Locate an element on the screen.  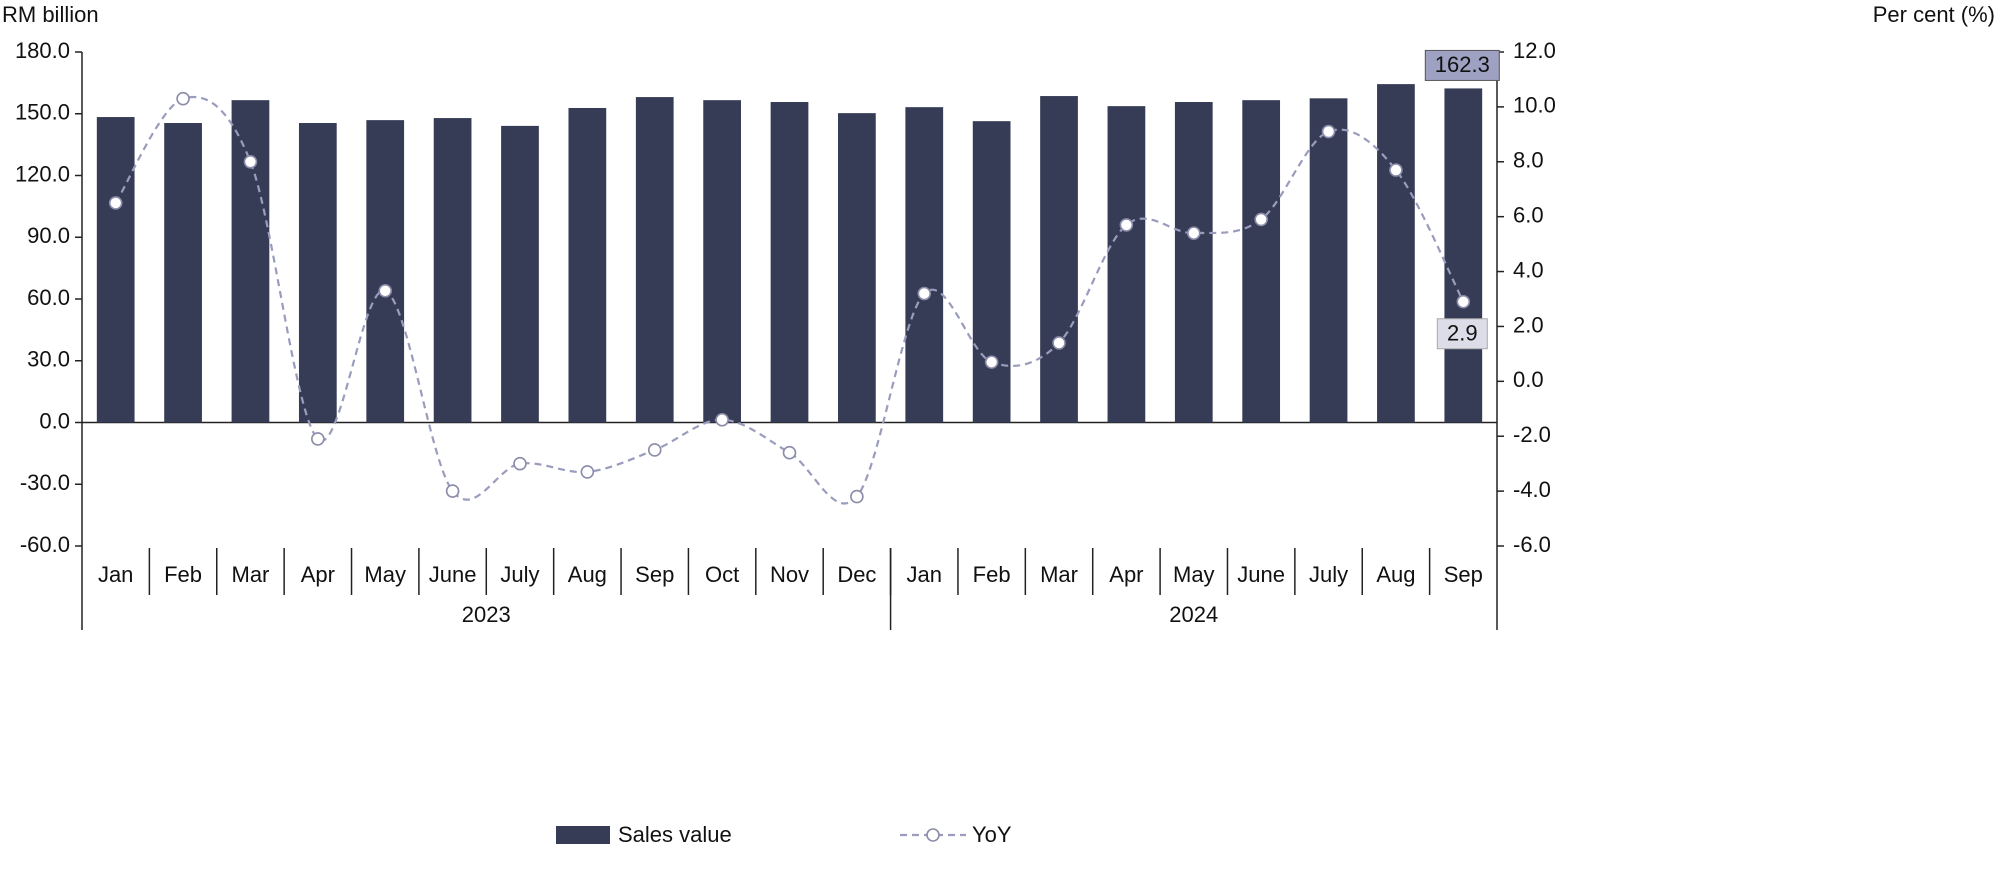
y2-tick-label: 6.0 is located at coordinates (1528, 214).